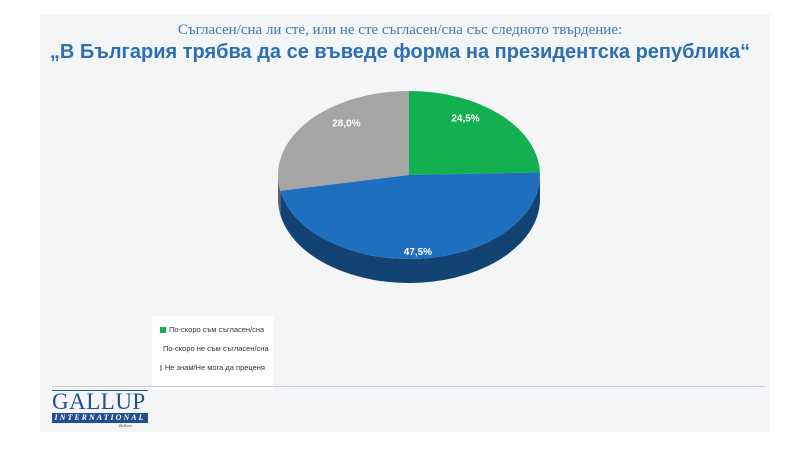  I want to click on logo-small: Balkans, so click(125, 425).